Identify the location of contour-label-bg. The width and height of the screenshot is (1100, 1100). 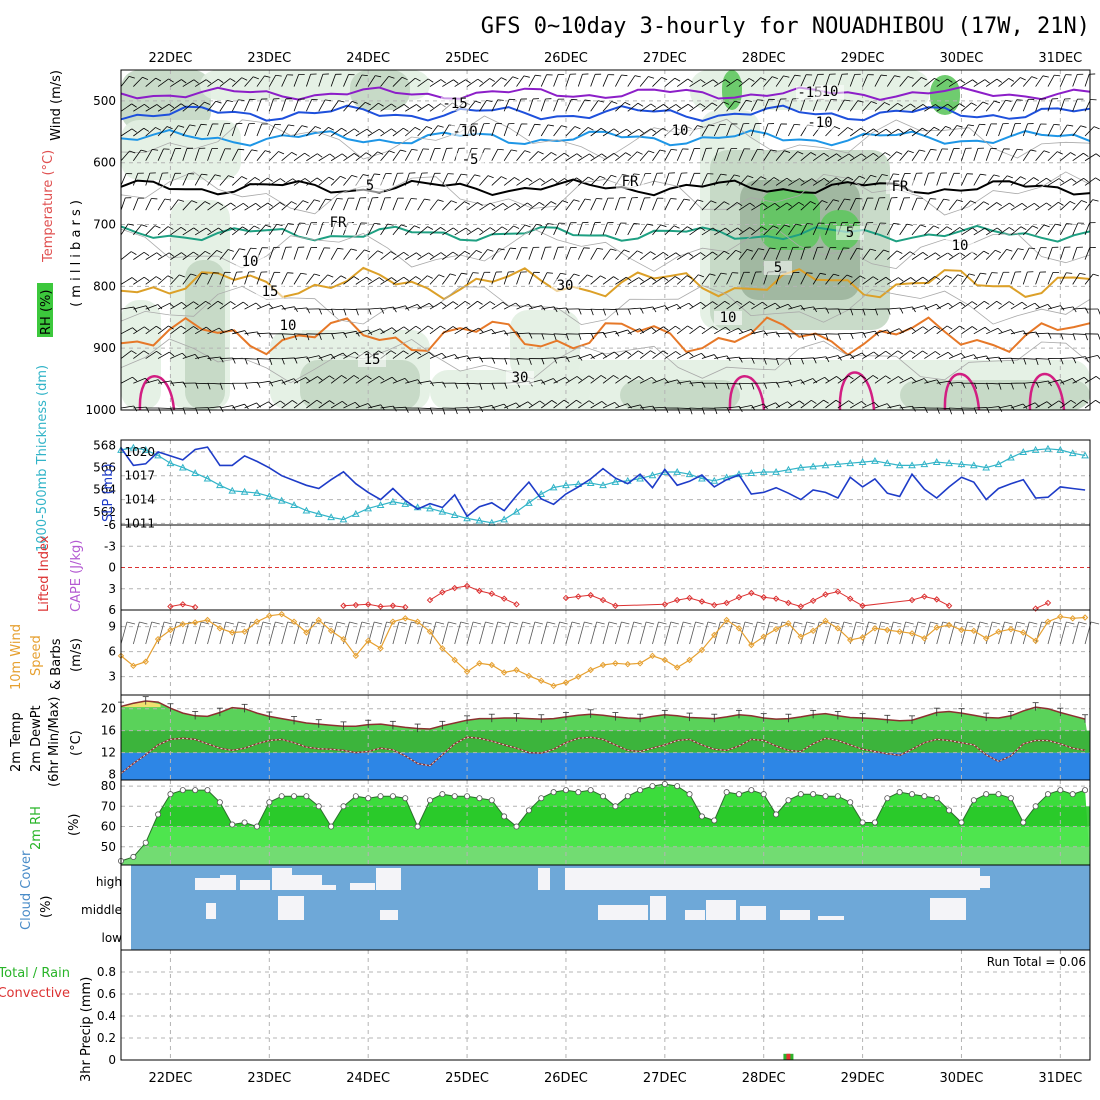
(830, 92).